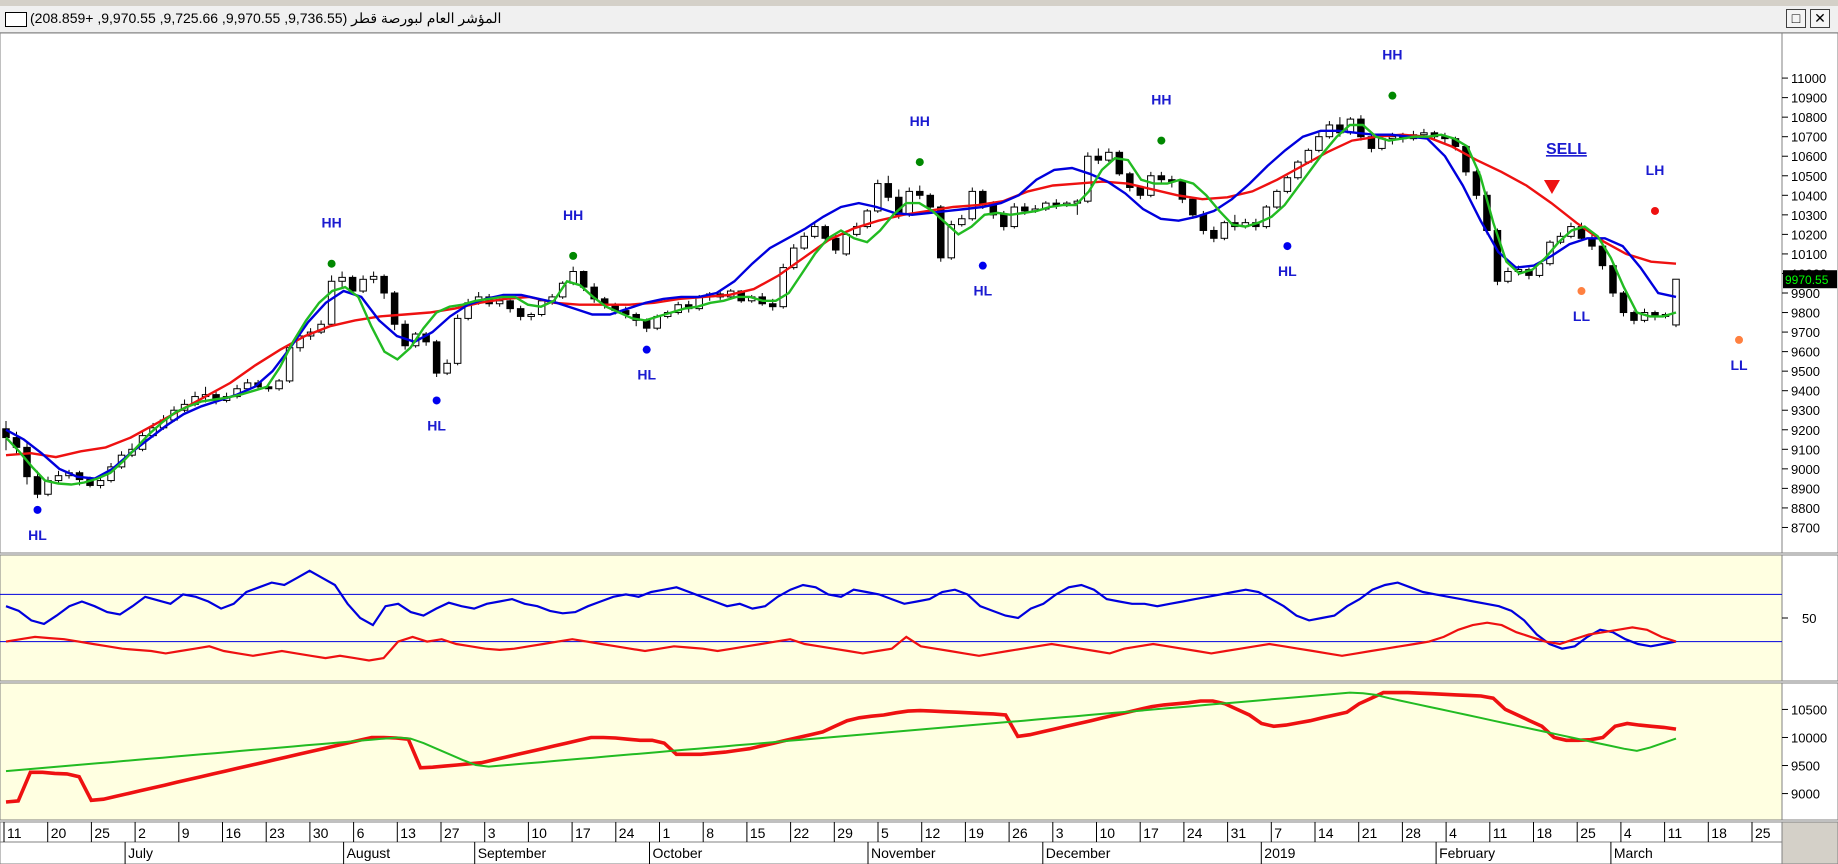 This screenshot has width=1838, height=864. Describe the element at coordinates (408, 833) in the screenshot. I see `x-axis-day-label: 13` at that location.